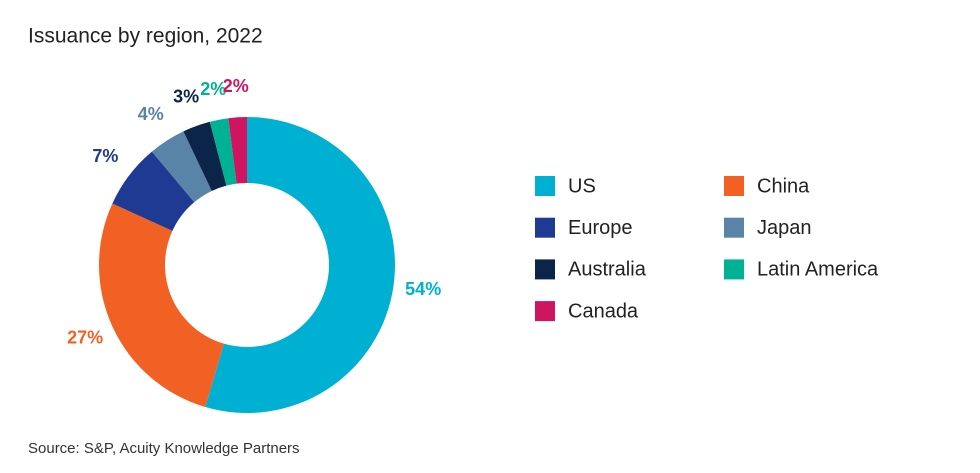  Describe the element at coordinates (603, 311) in the screenshot. I see `legend-label: Canada` at that location.